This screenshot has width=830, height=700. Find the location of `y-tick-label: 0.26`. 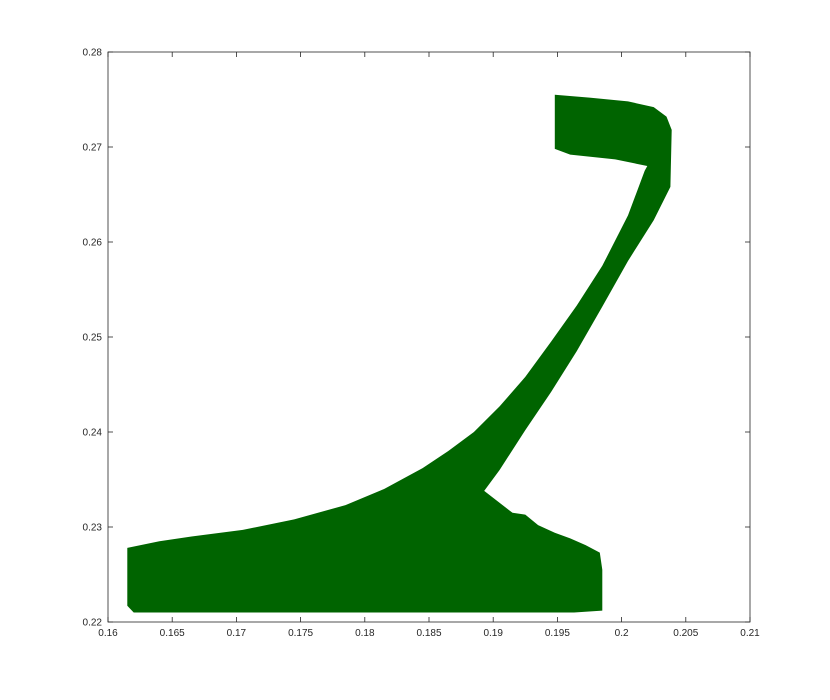

y-tick-label: 0.26 is located at coordinates (93, 243).